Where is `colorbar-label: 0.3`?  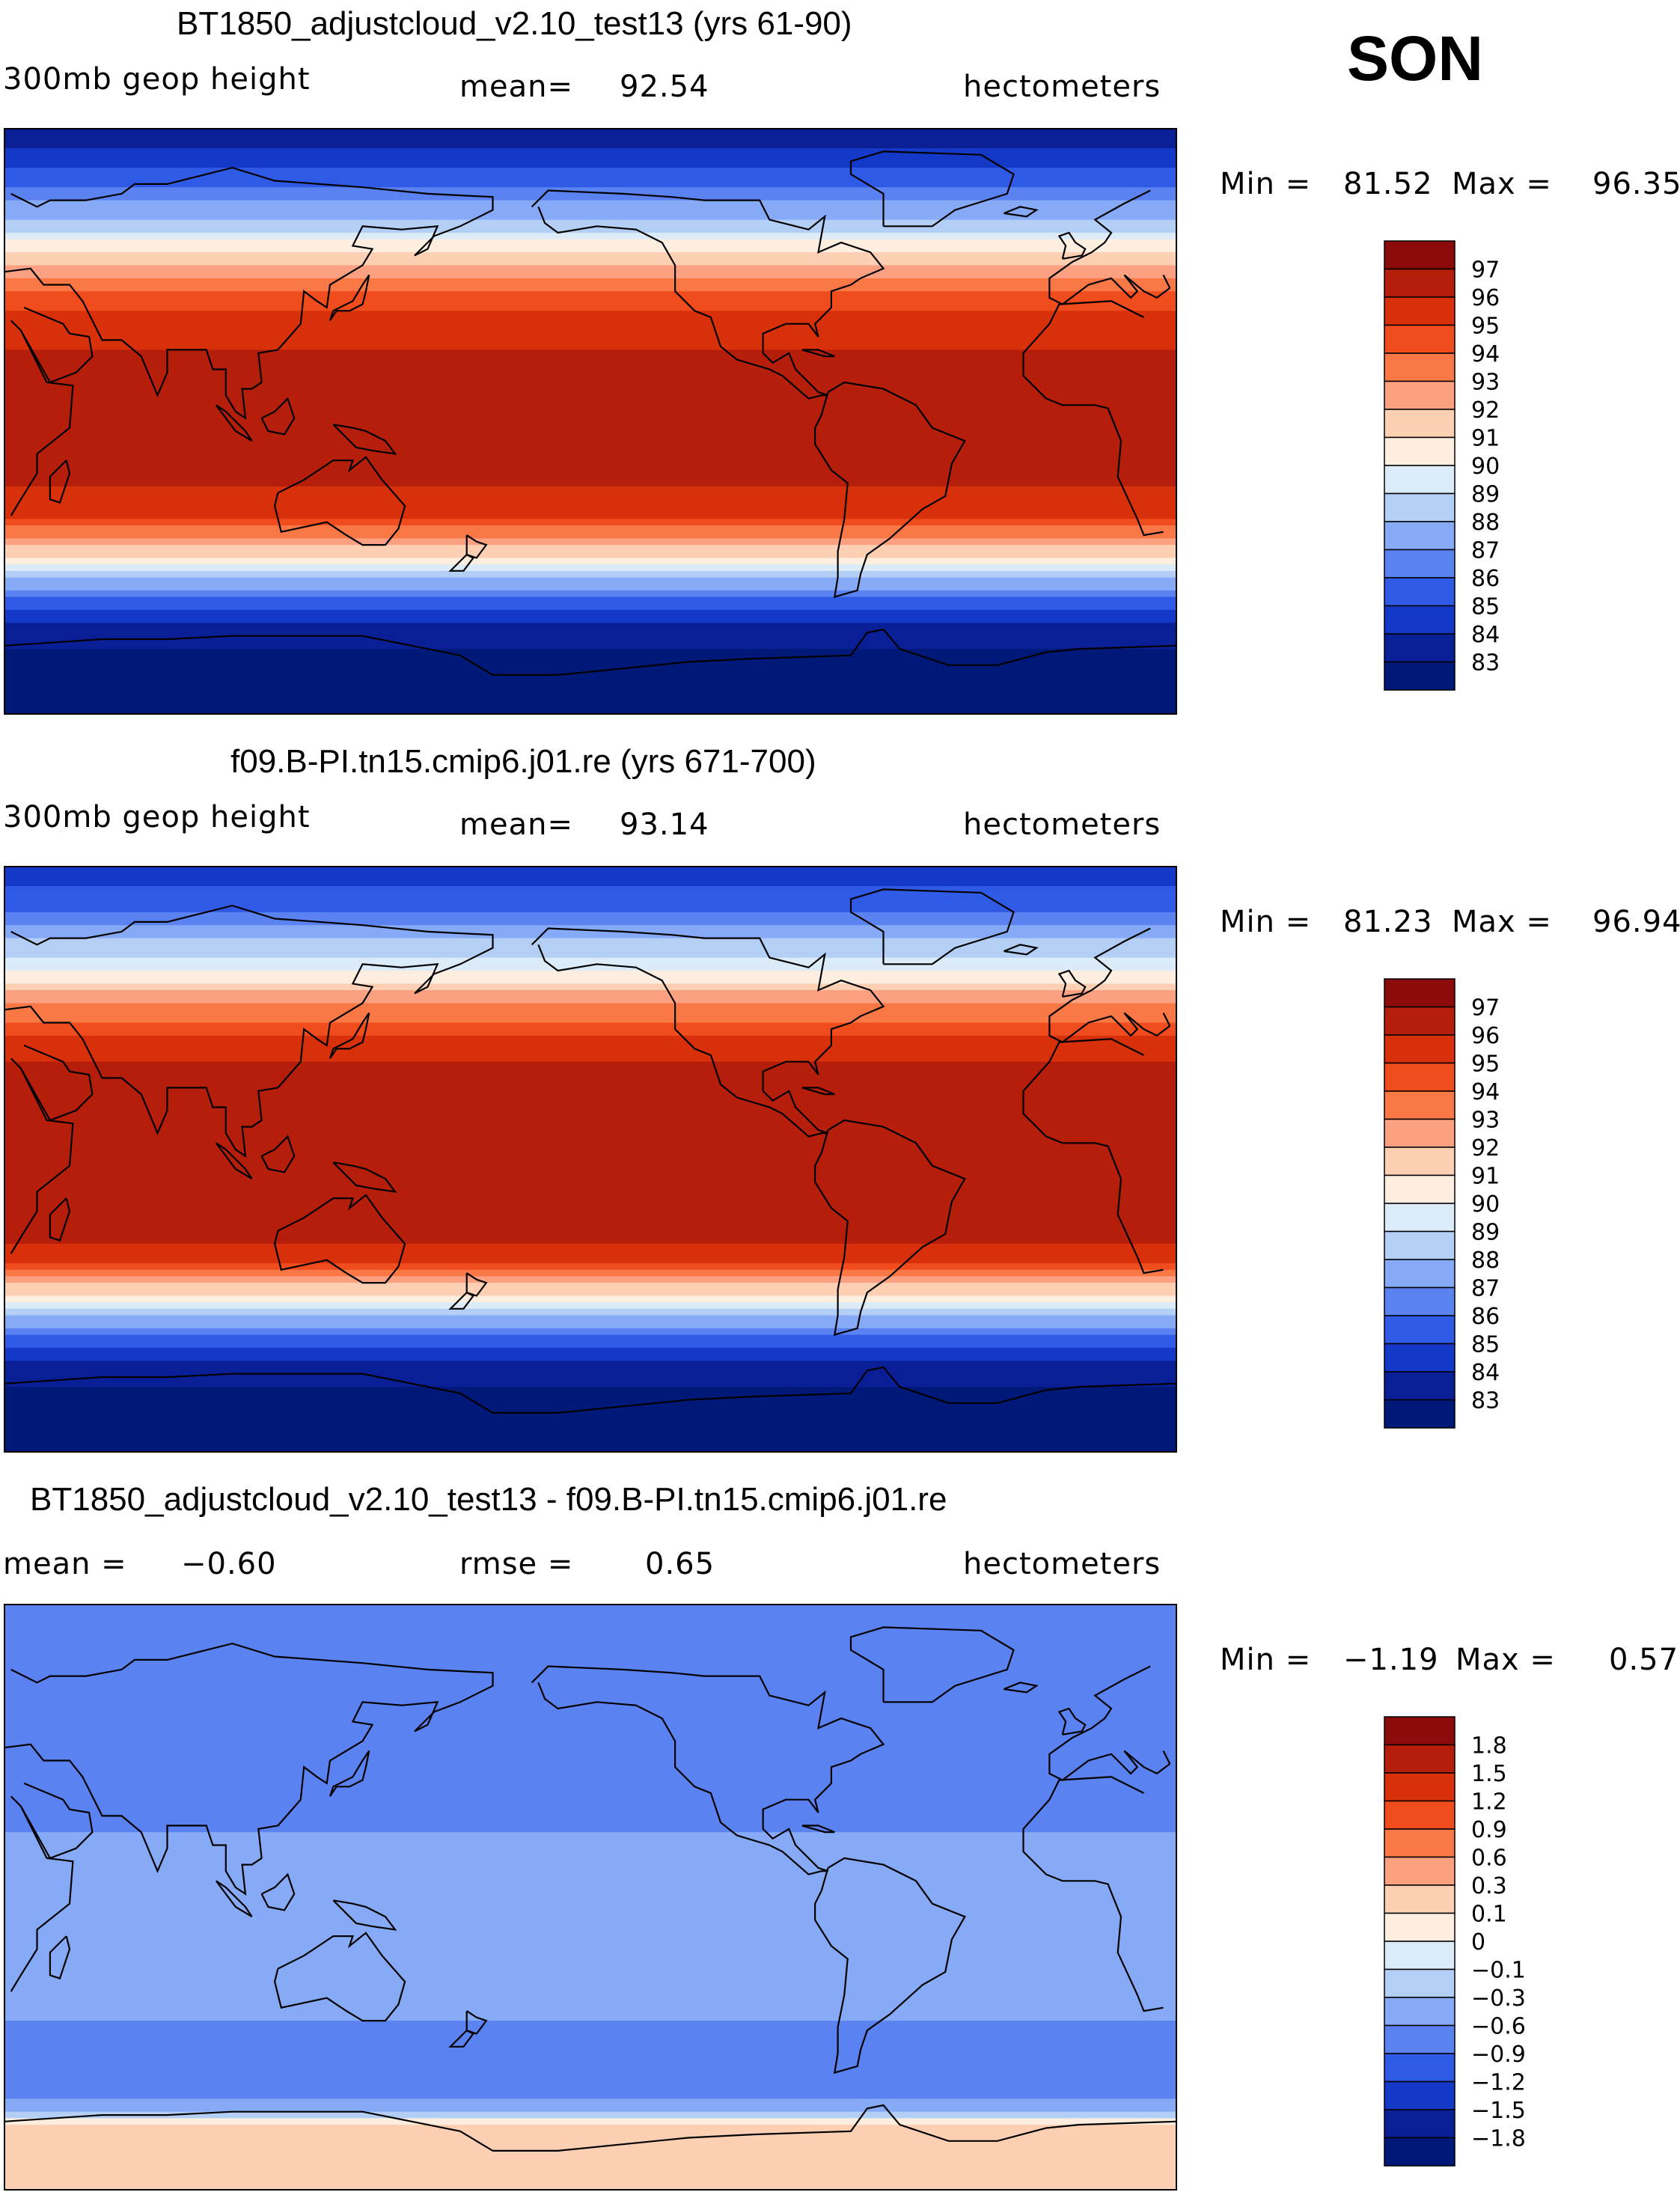
colorbar-label: 0.3 is located at coordinates (1489, 1886).